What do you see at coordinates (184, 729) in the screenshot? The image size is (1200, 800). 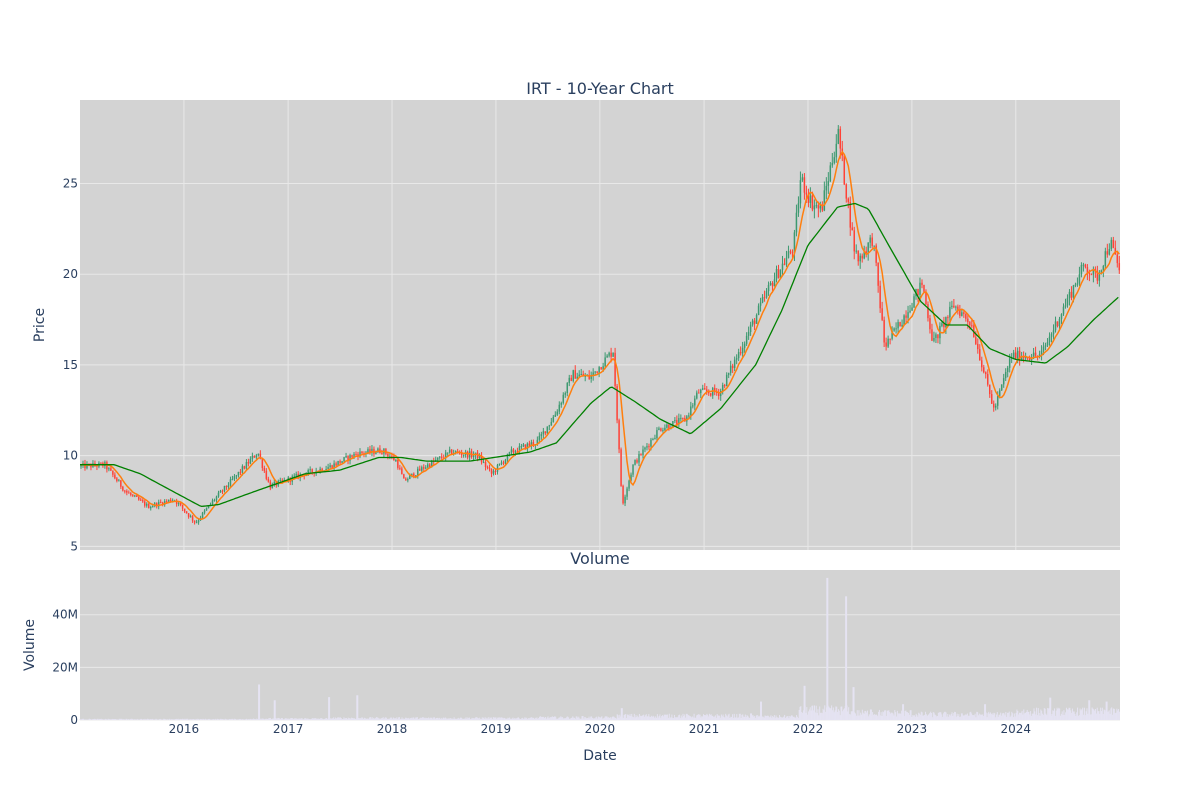 I see `x-tick-label: 2016` at bounding box center [184, 729].